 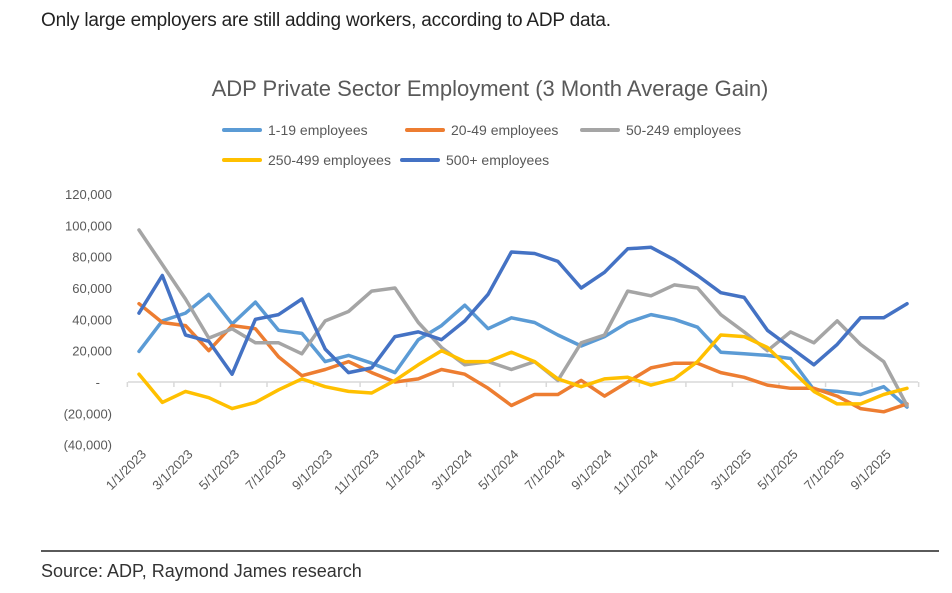 I want to click on legend-item-1-19: 1-19 employees, so click(x=295, y=130).